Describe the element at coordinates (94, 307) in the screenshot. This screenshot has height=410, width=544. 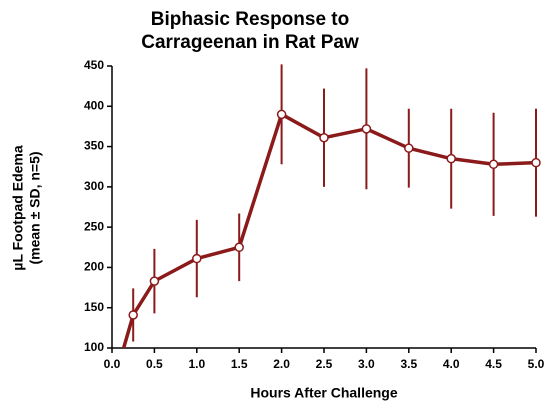
I see `y-tick-label: 150` at that location.